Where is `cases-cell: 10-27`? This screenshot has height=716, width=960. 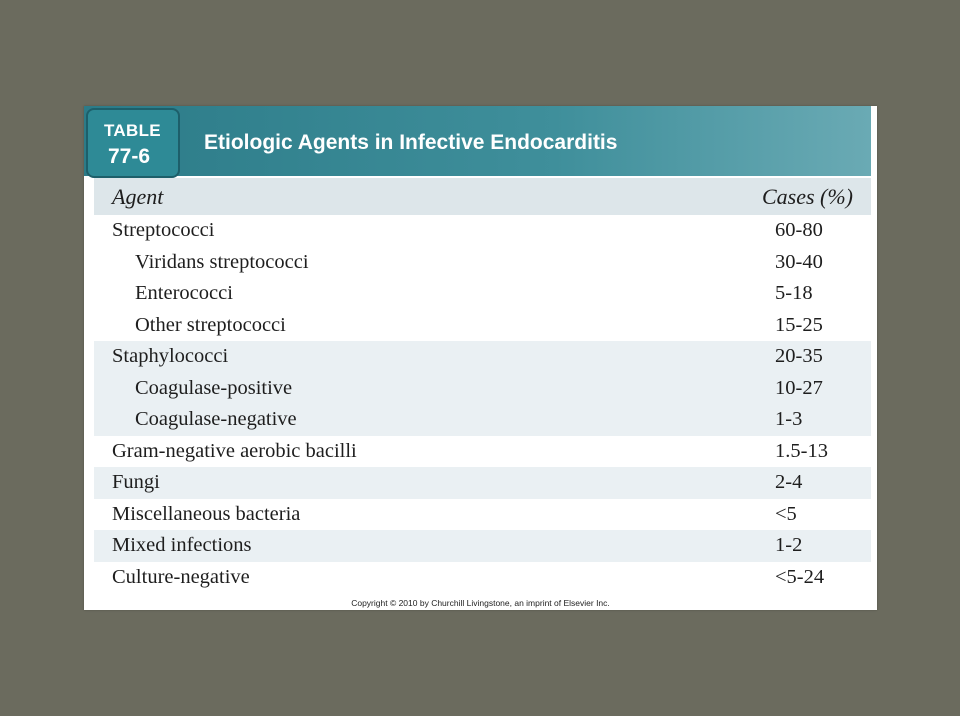
cases-cell: 10-27 is located at coordinates (799, 387).